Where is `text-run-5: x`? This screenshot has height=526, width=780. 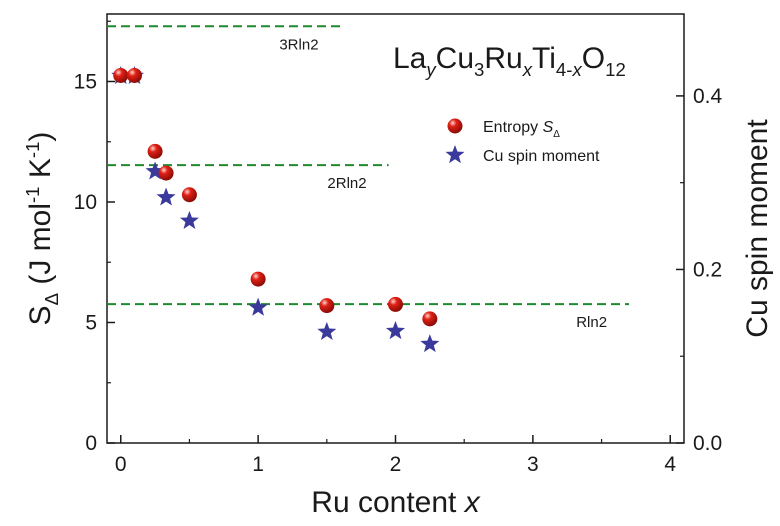
text-run-5: x is located at coordinates (527, 69).